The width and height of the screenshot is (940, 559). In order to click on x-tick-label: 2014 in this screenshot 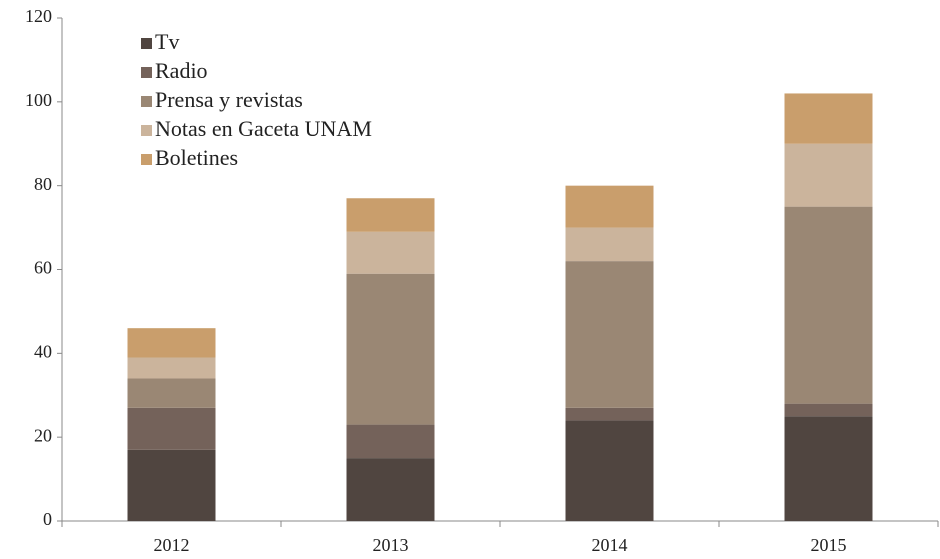, I will do `click(610, 545)`.